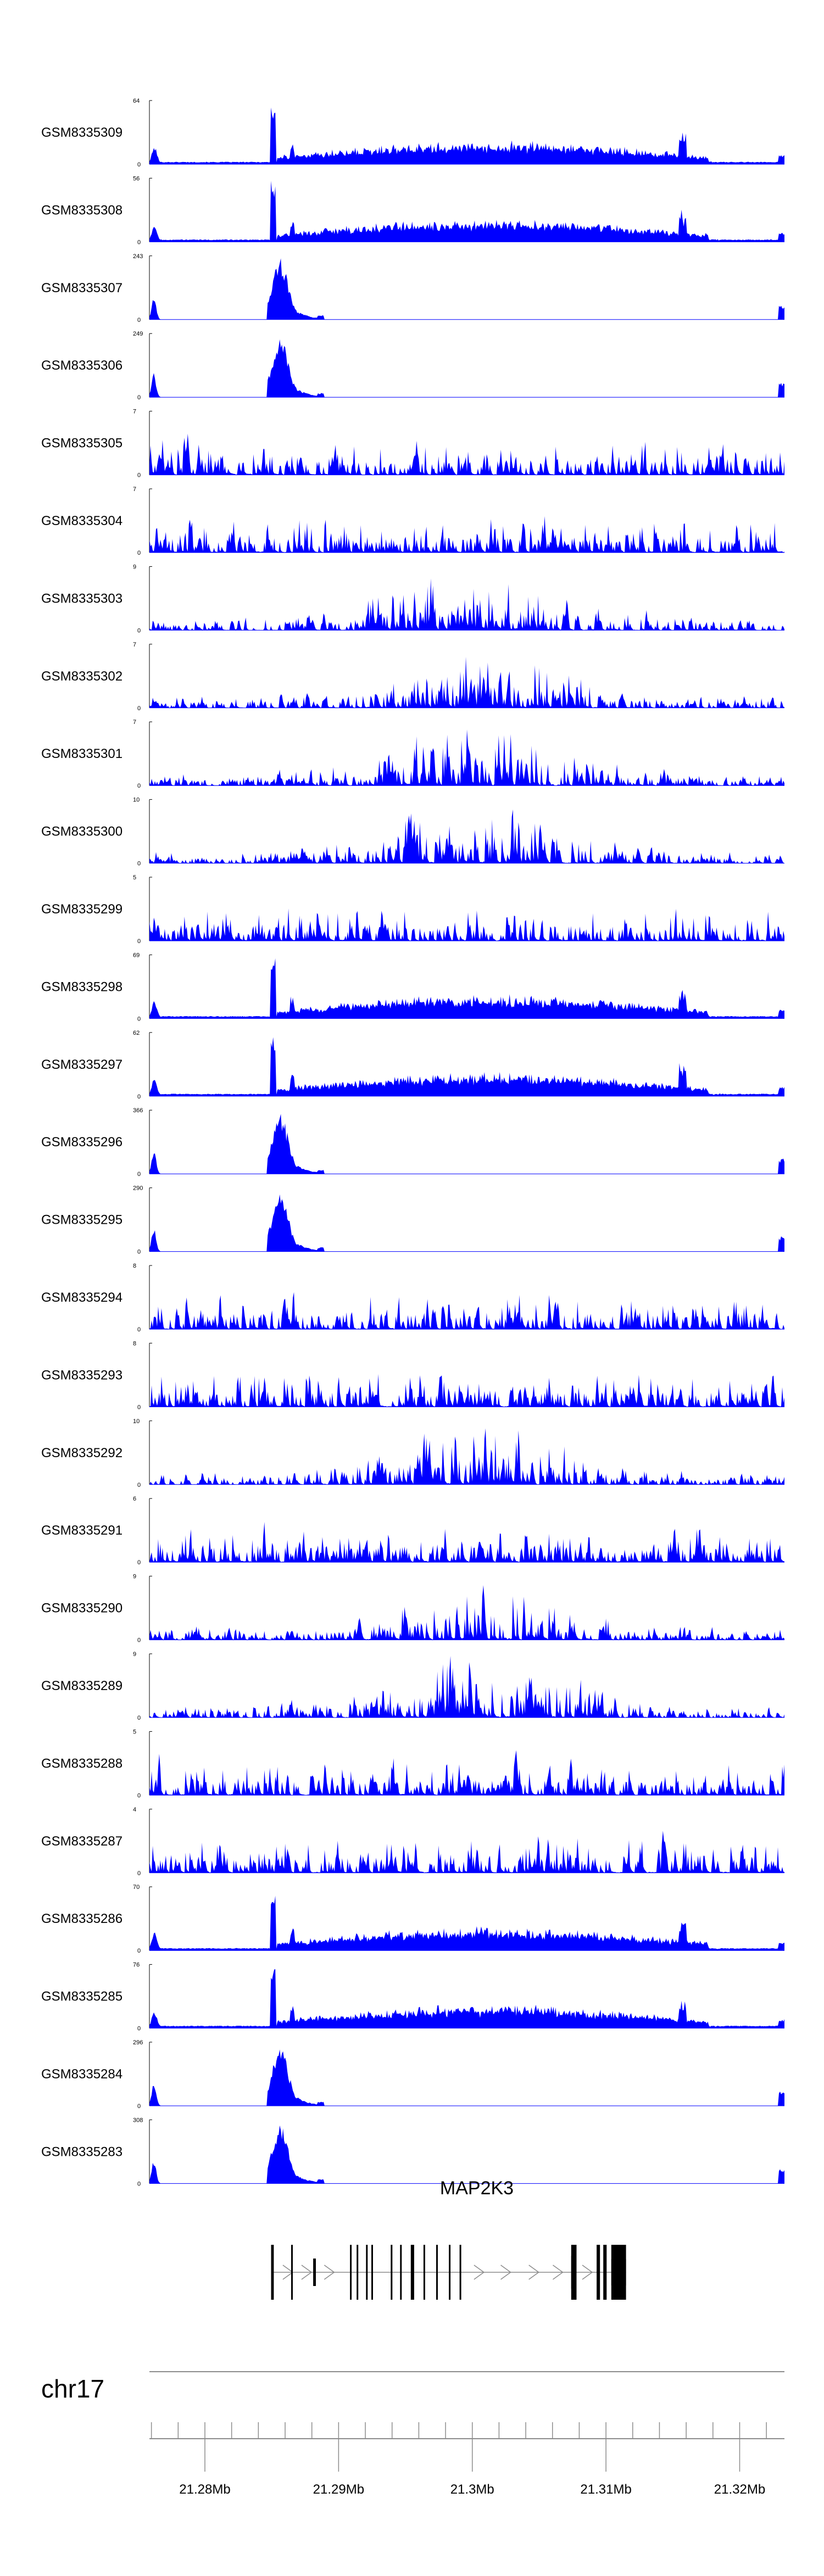 Image resolution: width=824 pixels, height=2576 pixels. I want to click on coverage-track: GSM8335309 64 0, so click(412, 133).